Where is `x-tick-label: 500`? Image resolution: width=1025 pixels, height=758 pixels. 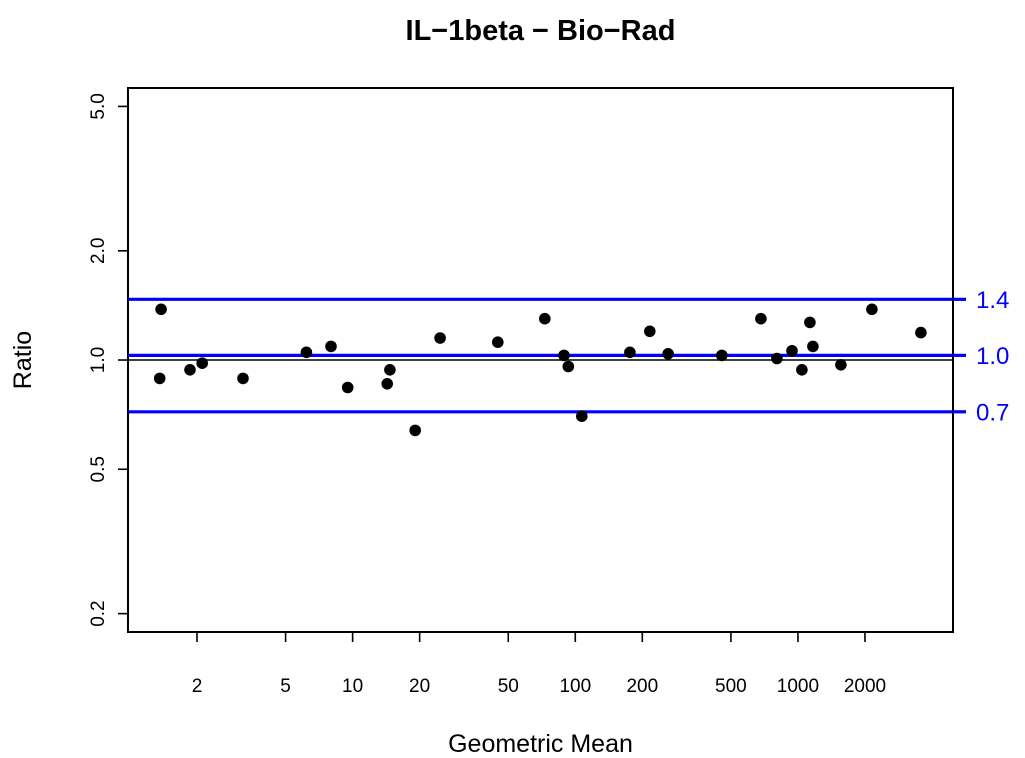 x-tick-label: 500 is located at coordinates (731, 686).